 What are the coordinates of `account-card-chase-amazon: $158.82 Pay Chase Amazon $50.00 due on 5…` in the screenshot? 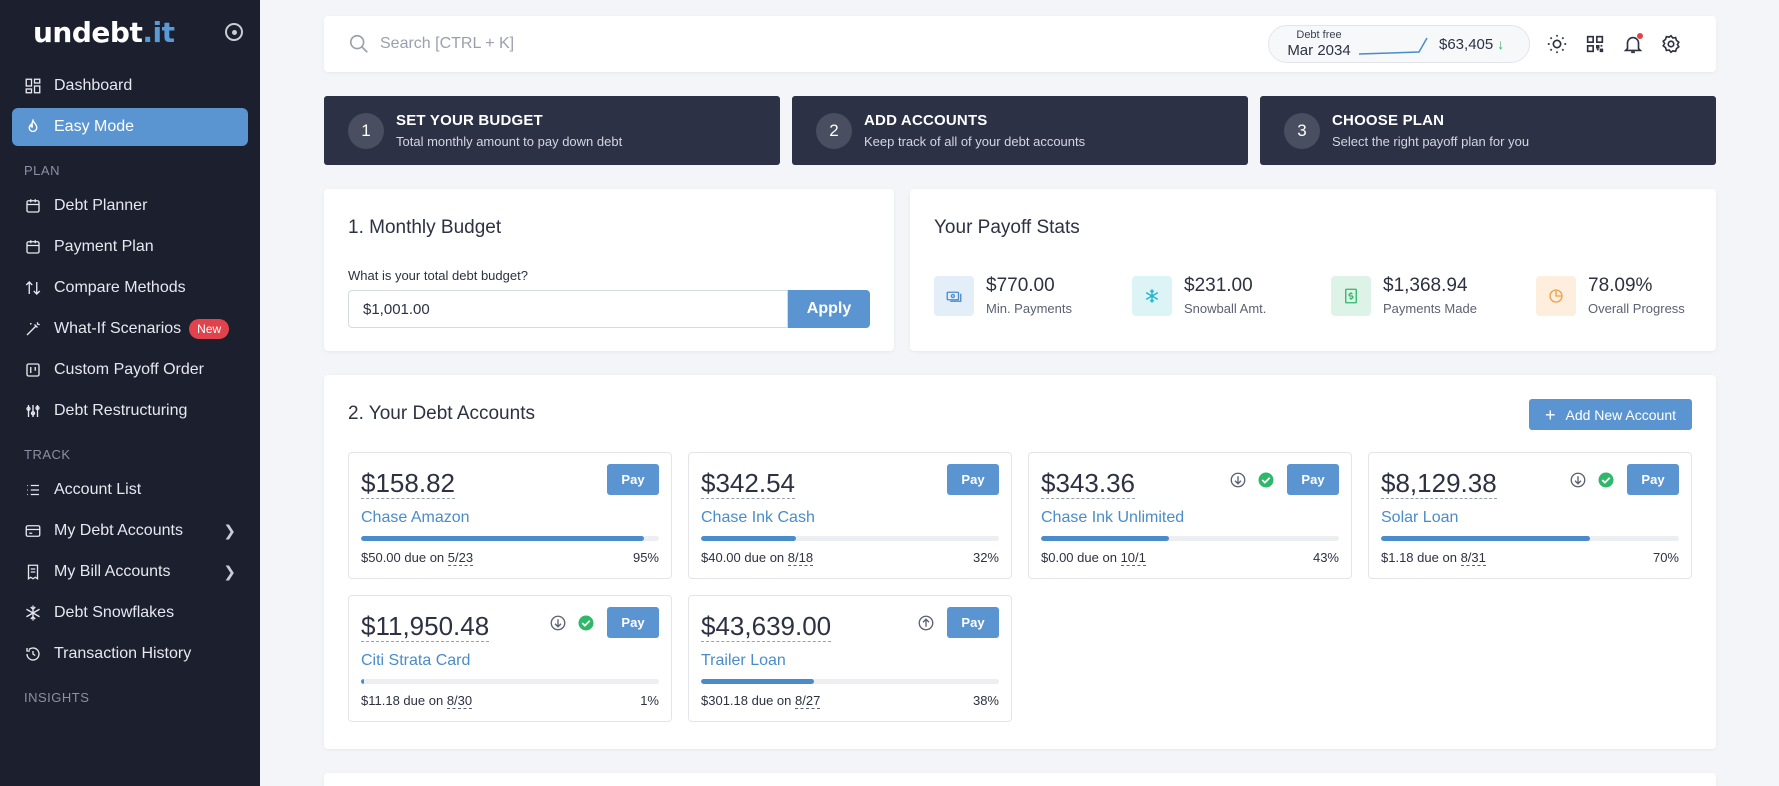 It's located at (510, 515).